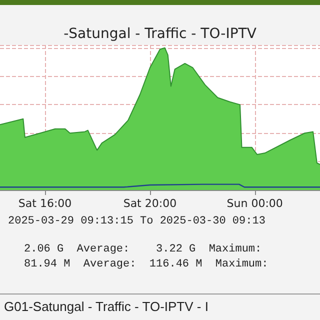  I want to click on text: 2025-03-29 09:13:15 To 2025-03-30 09:13, so click(137, 222).